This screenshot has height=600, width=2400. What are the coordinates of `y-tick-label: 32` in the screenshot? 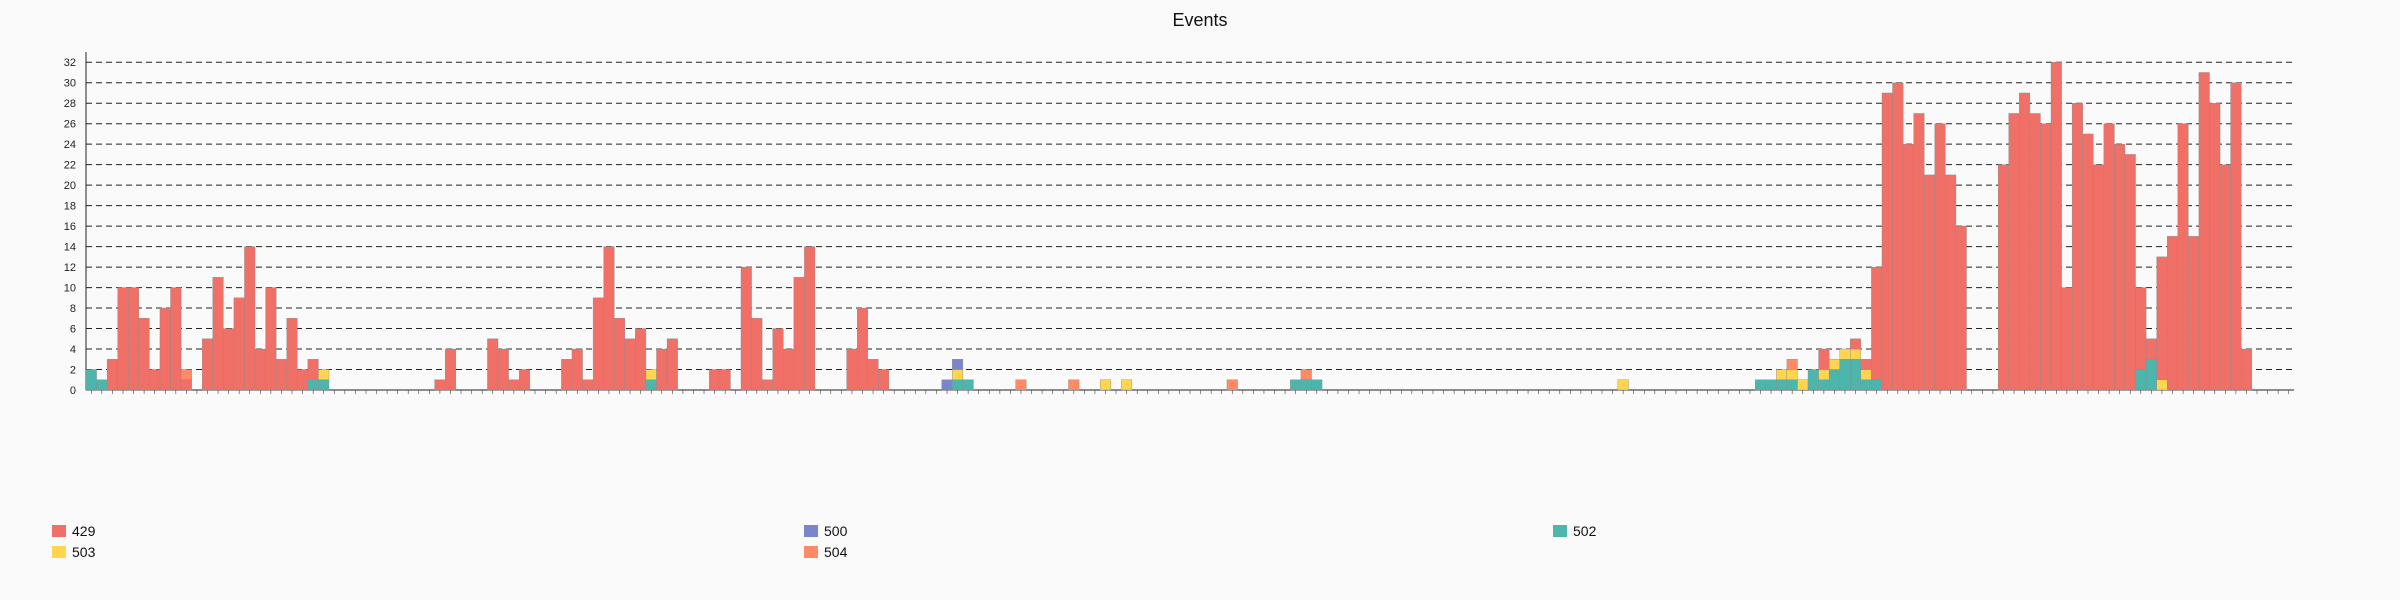 It's located at (70, 63).